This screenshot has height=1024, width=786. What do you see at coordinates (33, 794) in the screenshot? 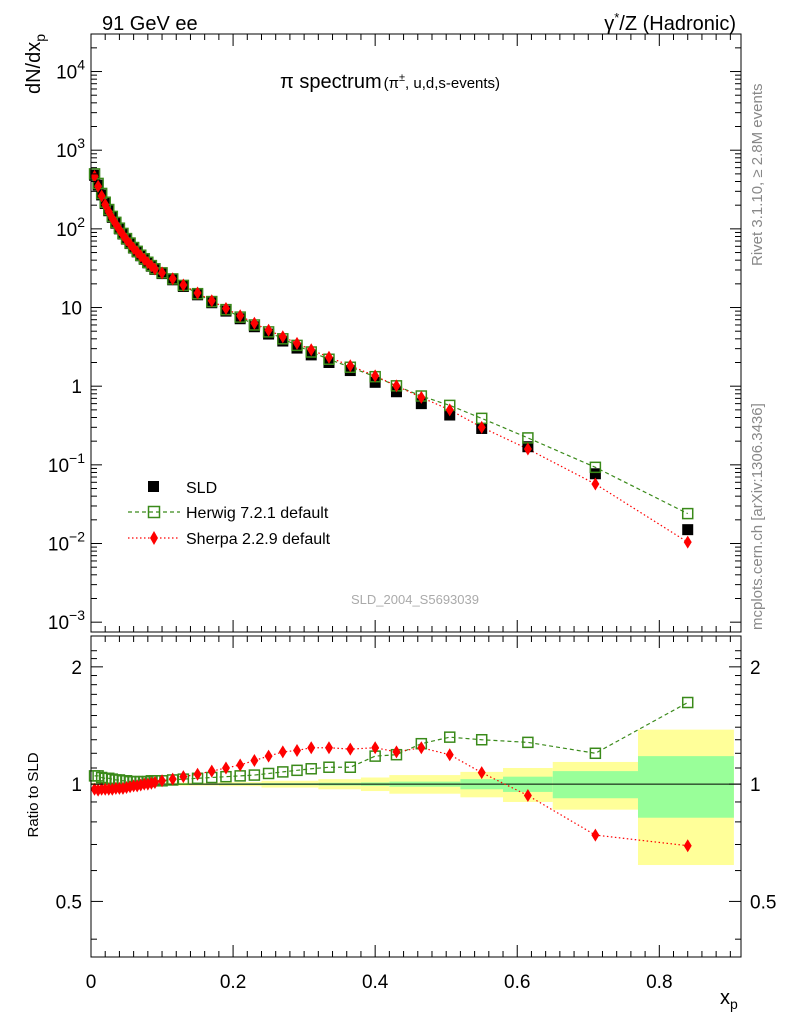
I see `ratio-y-axis-label: Ratio to SLD` at bounding box center [33, 794].